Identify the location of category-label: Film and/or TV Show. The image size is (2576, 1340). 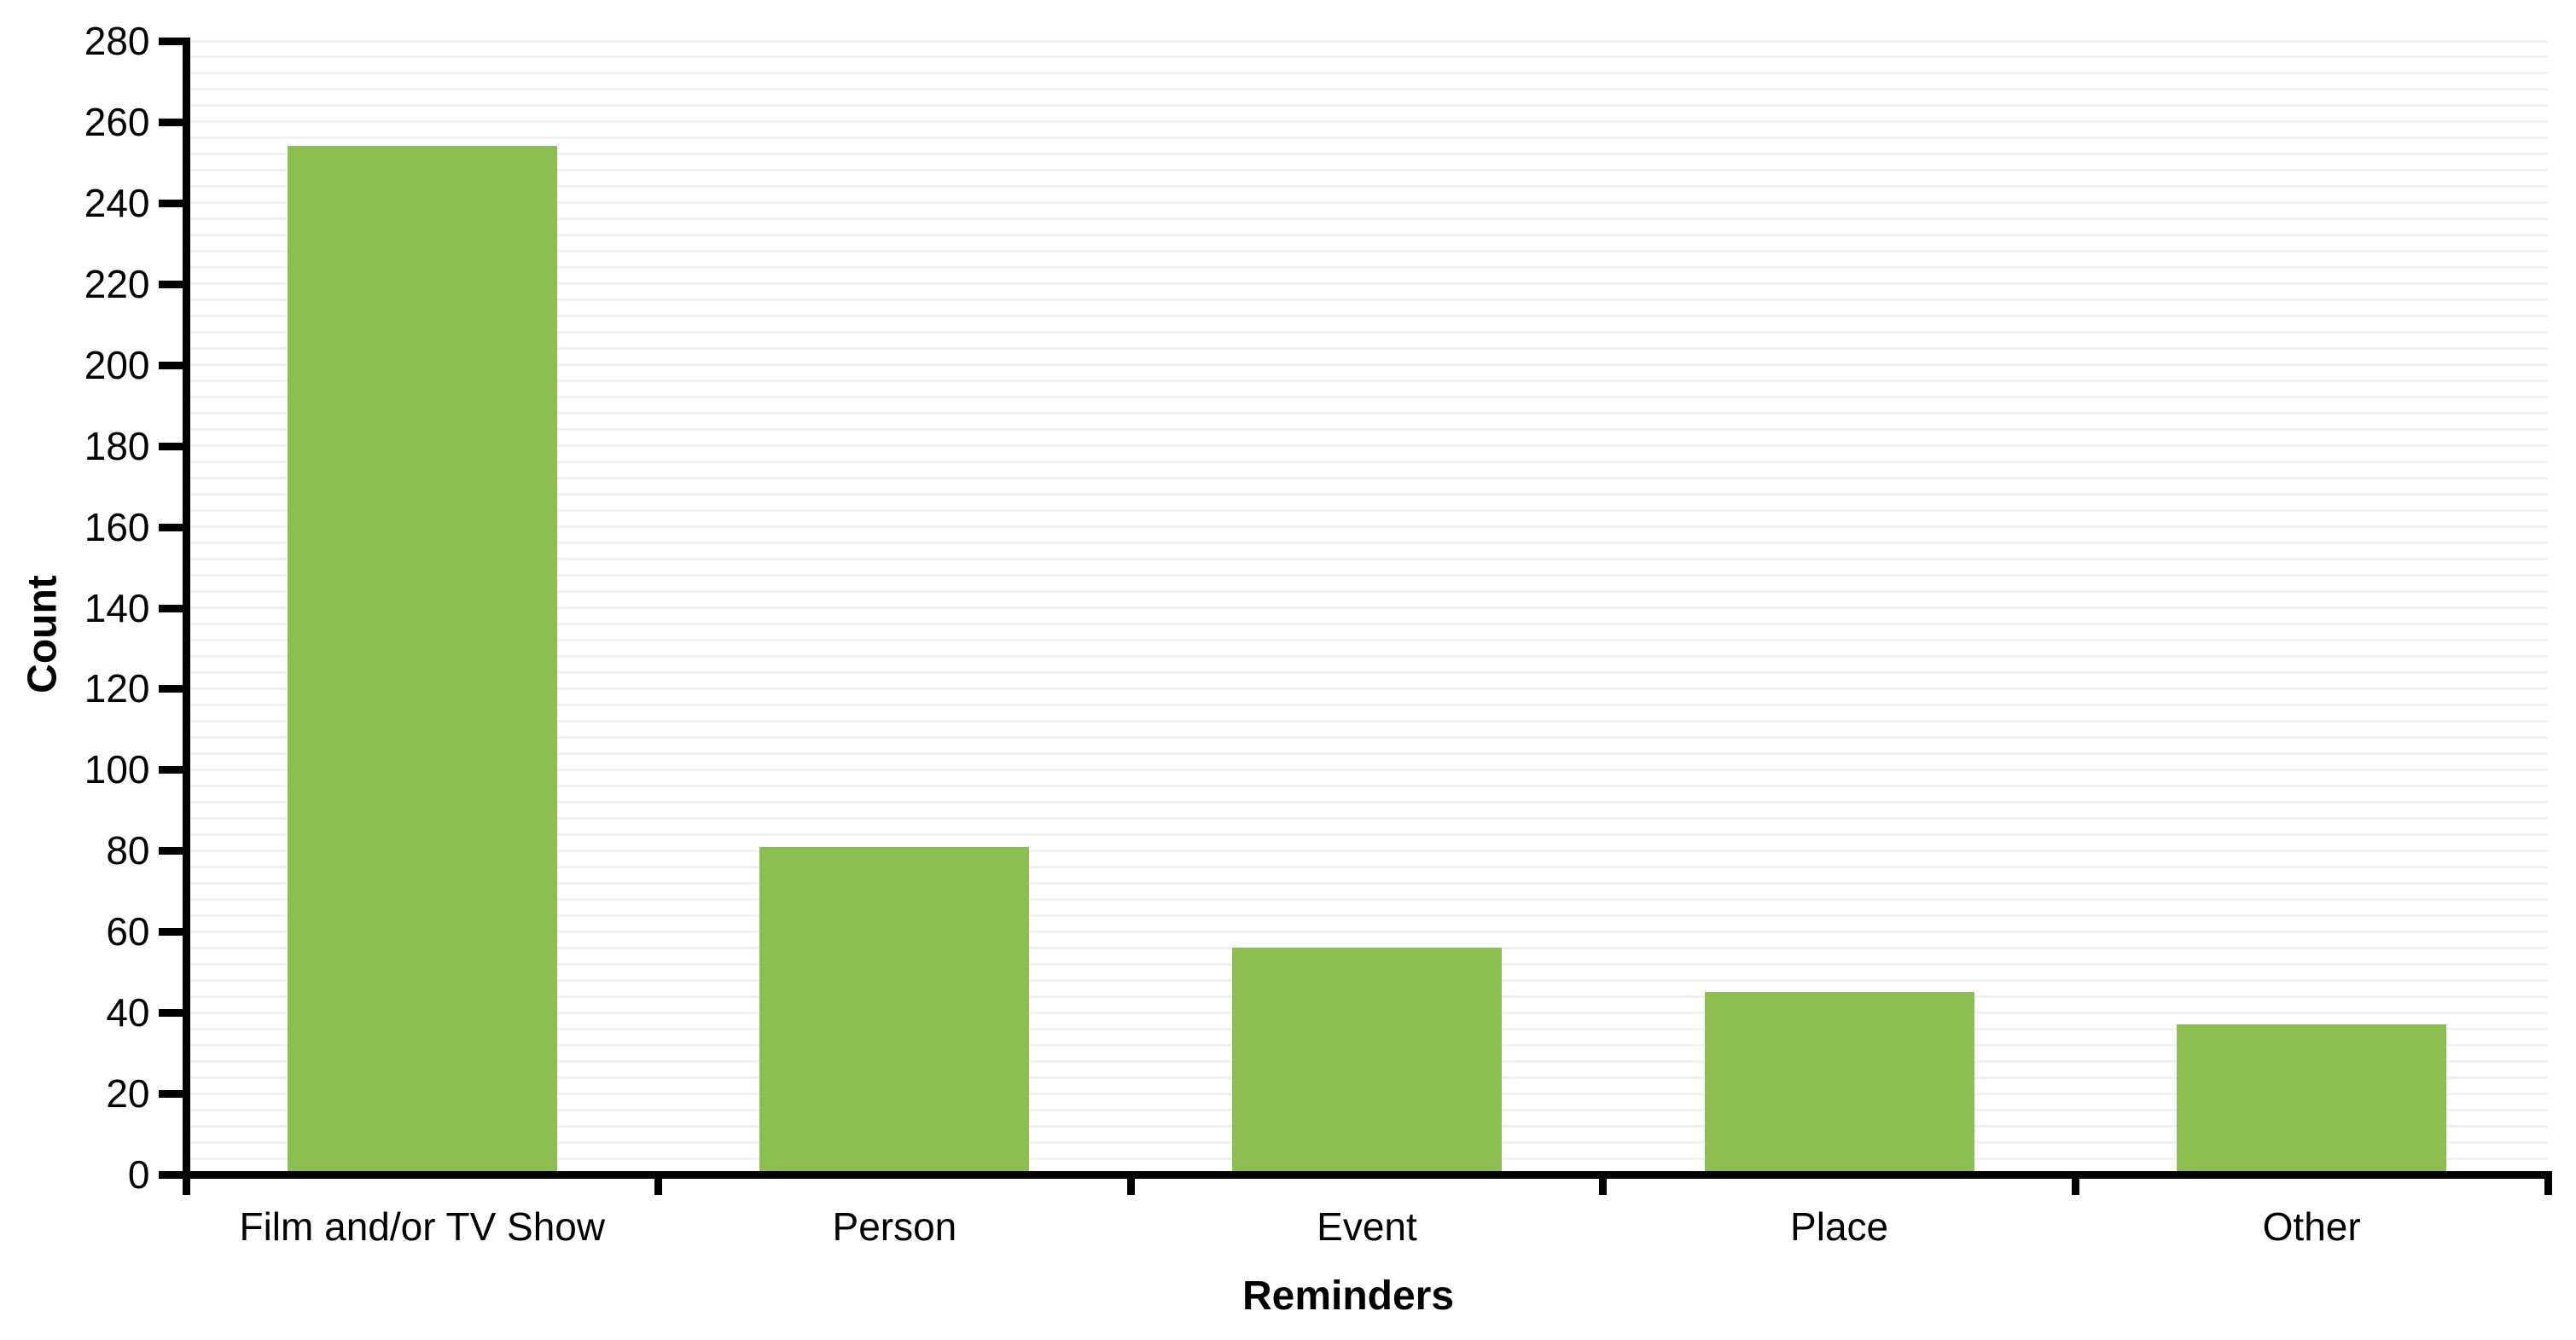
(422, 1227).